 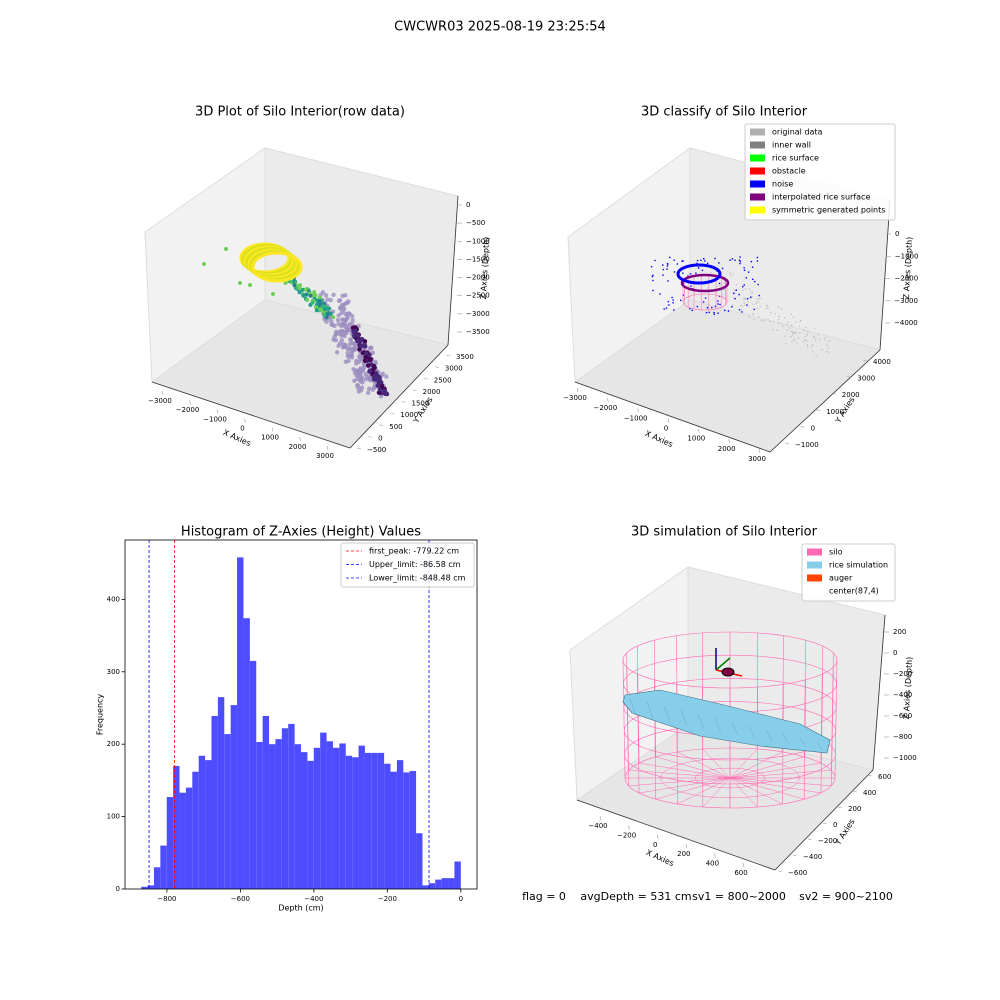 I want to click on axis-line, so click(x=676, y=835).